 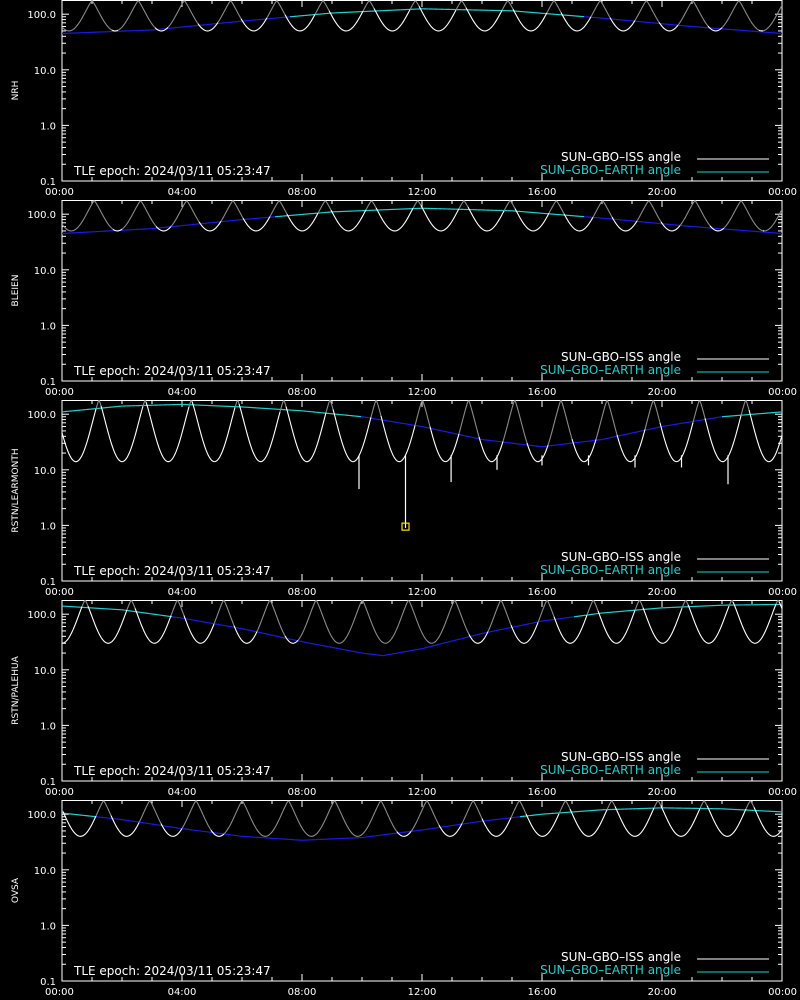 I want to click on y-tick-label: 10.0, so click(x=45, y=71).